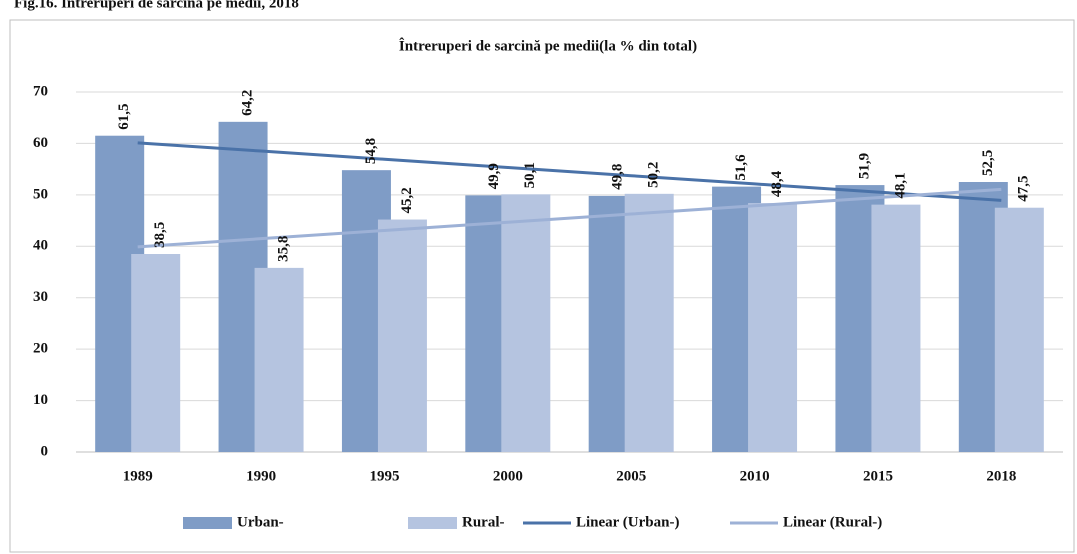  Describe the element at coordinates (384, 476) in the screenshot. I see `x-tick-label: 1995` at that location.